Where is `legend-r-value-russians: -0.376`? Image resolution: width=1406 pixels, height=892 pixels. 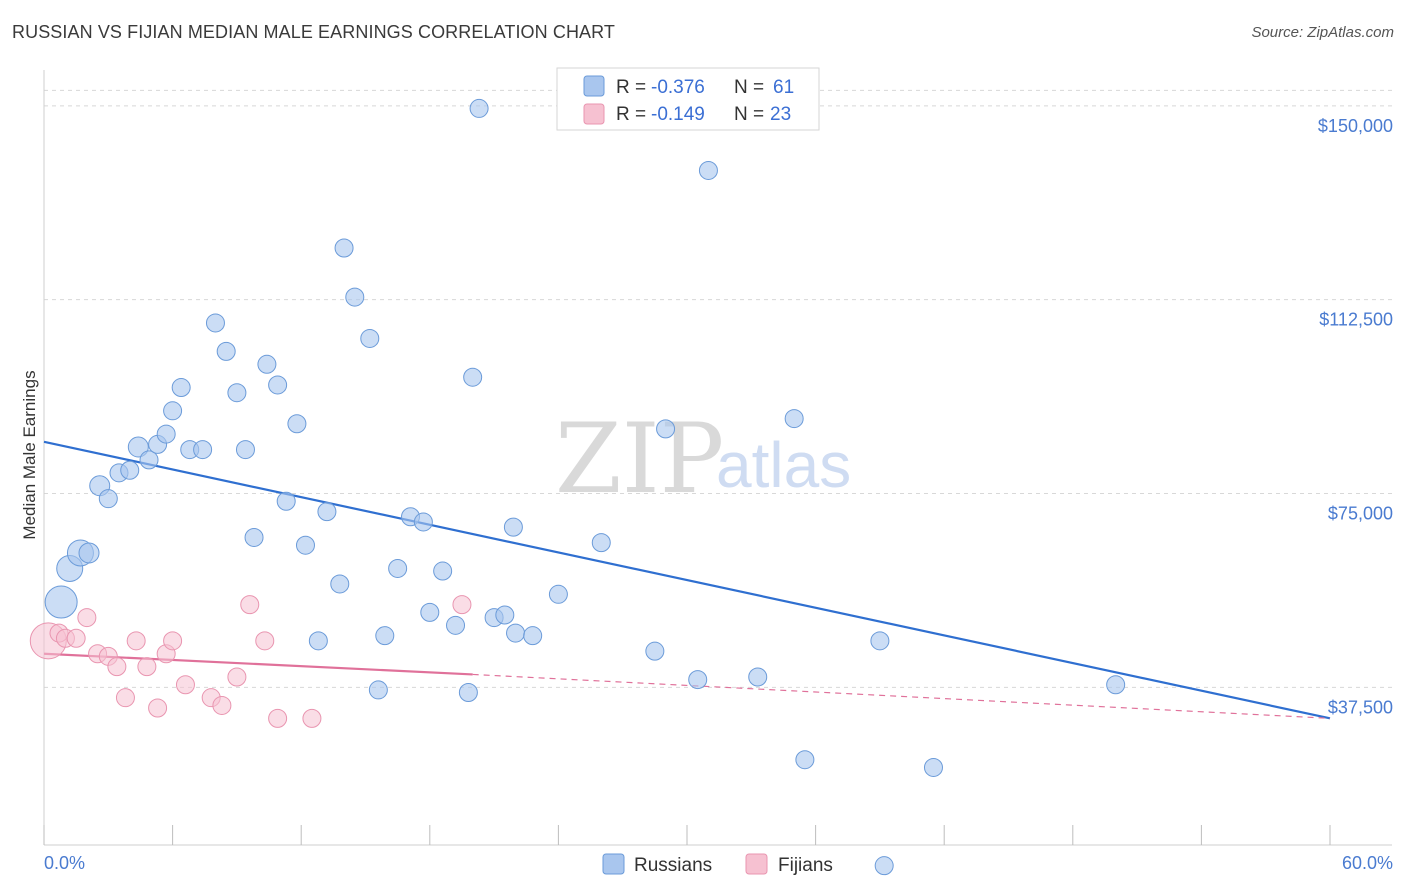 legend-r-value-russians: -0.376 is located at coordinates (678, 87).